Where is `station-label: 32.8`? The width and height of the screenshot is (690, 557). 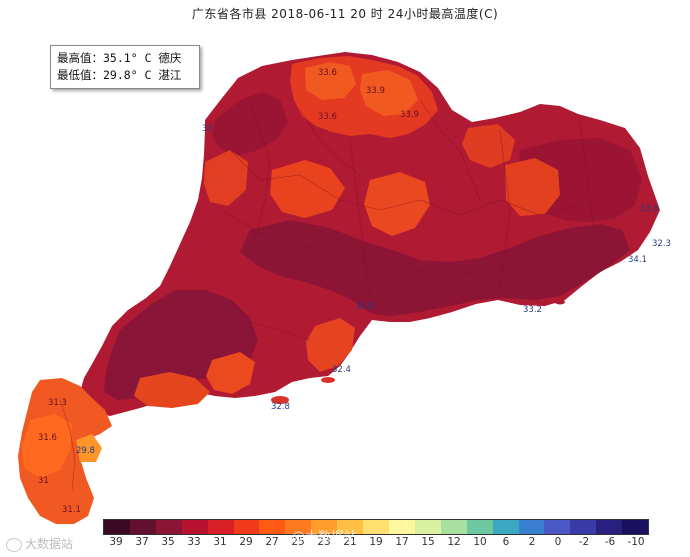 station-label: 32.8 is located at coordinates (280, 407).